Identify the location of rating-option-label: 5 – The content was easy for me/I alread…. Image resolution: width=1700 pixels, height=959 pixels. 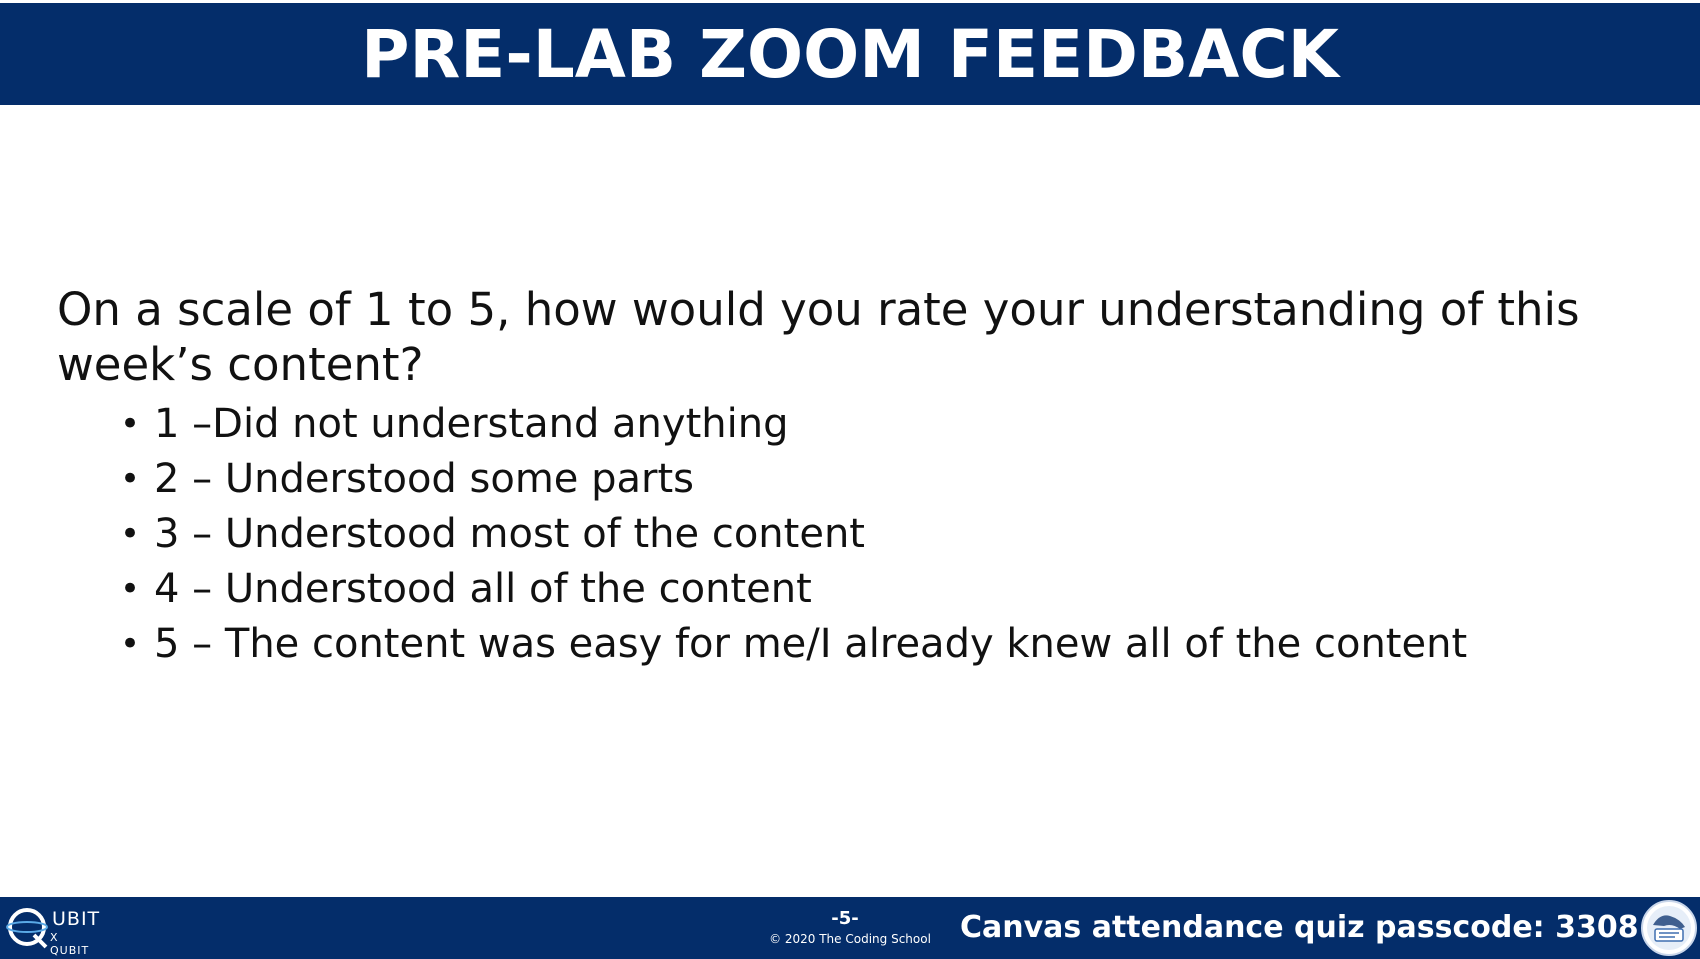
(811, 643).